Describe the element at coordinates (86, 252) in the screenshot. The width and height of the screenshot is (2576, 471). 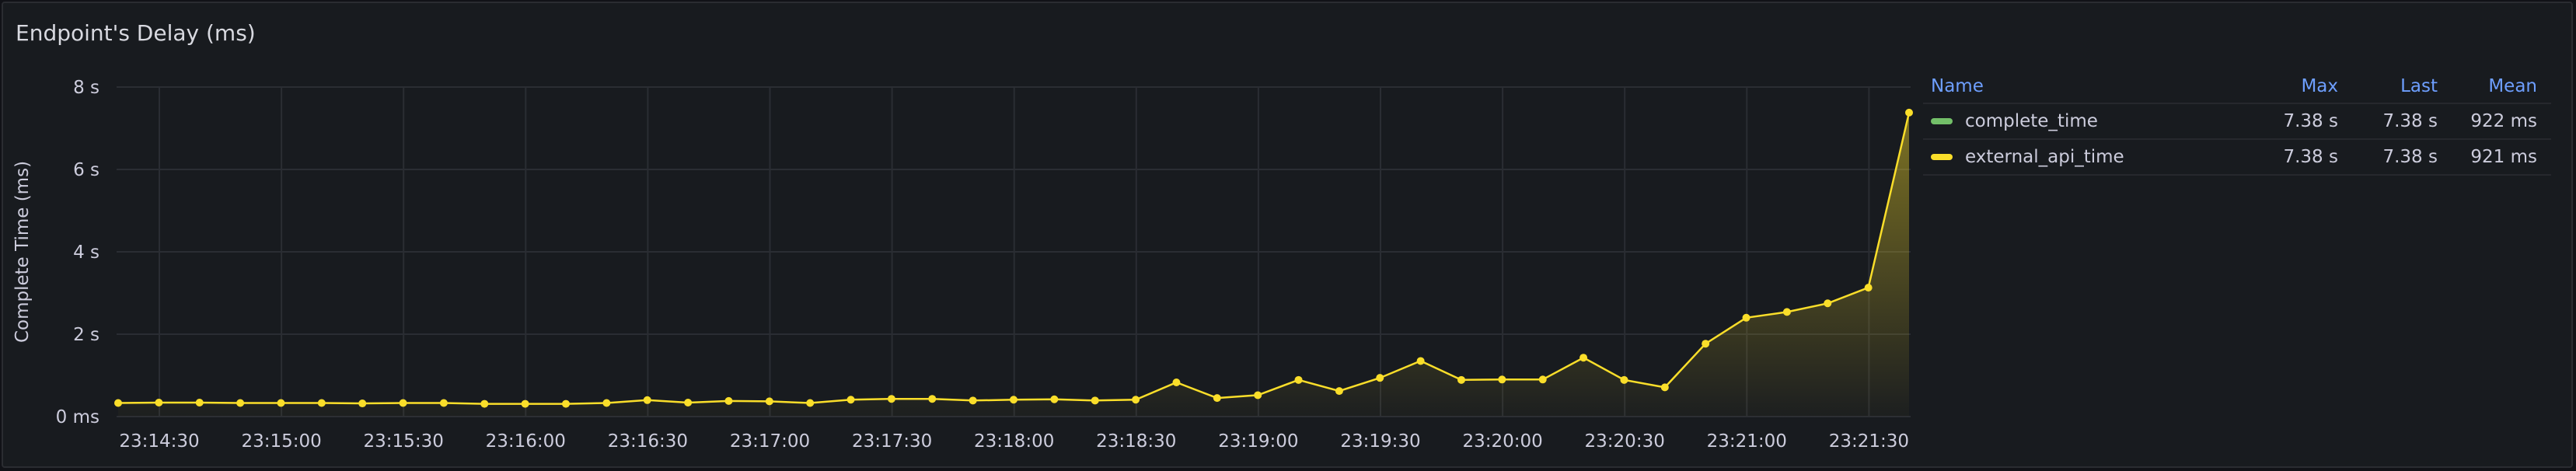
I see `y-tick-label: 4 s` at that location.